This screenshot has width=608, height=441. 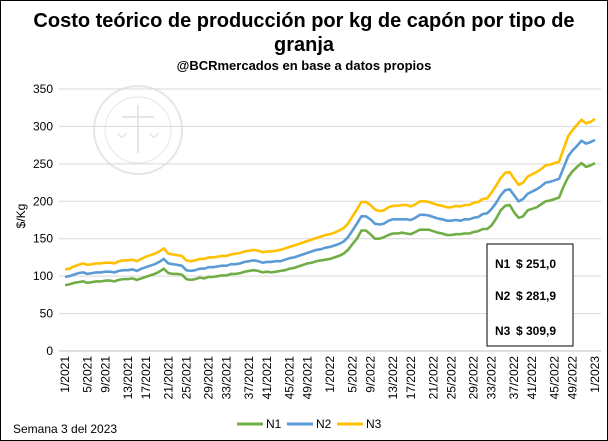 I want to click on box-label-n1: N1, so click(x=503, y=264).